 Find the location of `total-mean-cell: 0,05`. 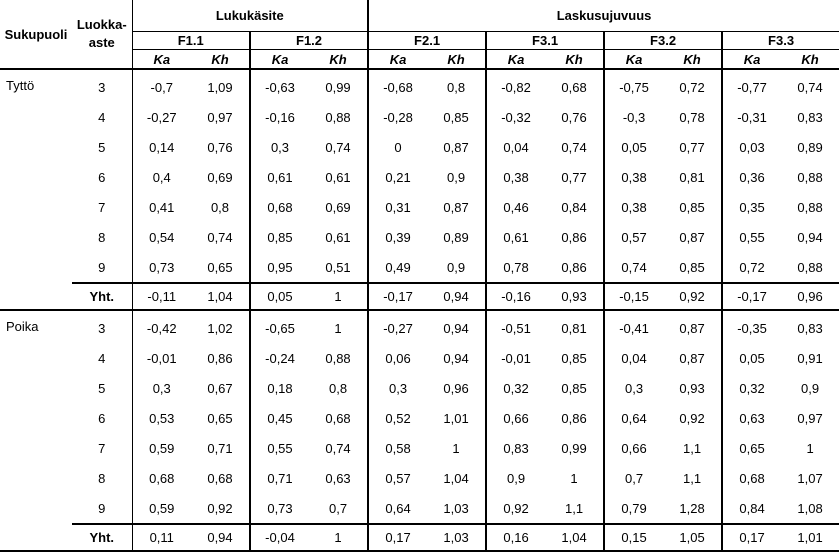

total-mean-cell: 0,05 is located at coordinates (279, 296).